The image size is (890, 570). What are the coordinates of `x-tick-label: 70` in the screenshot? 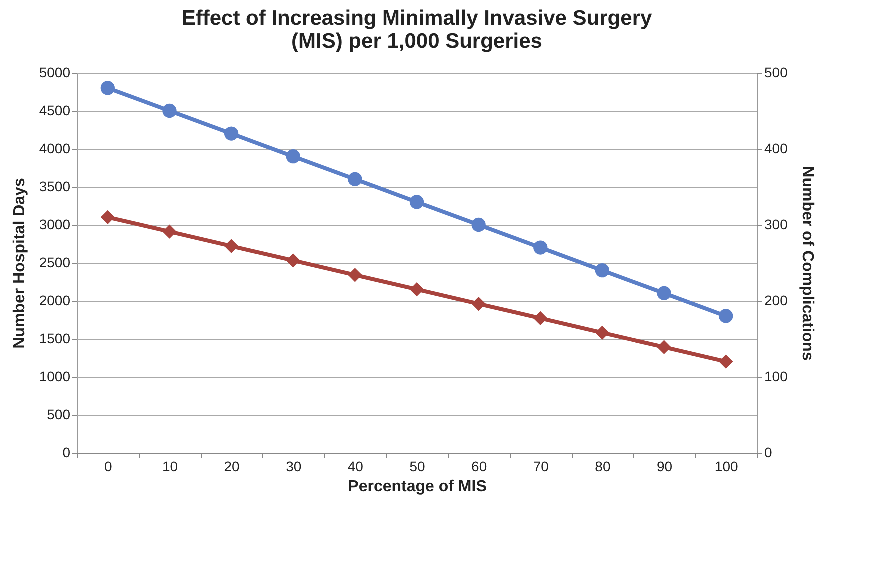 It's located at (541, 466).